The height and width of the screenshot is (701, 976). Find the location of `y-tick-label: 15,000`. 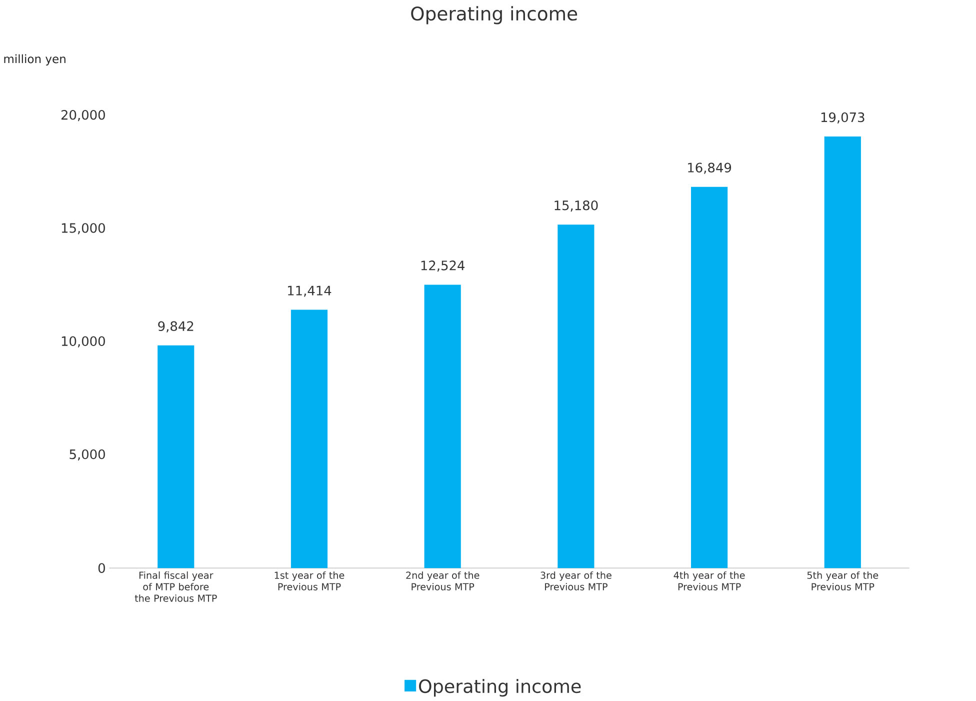

y-tick-label: 15,000 is located at coordinates (83, 228).